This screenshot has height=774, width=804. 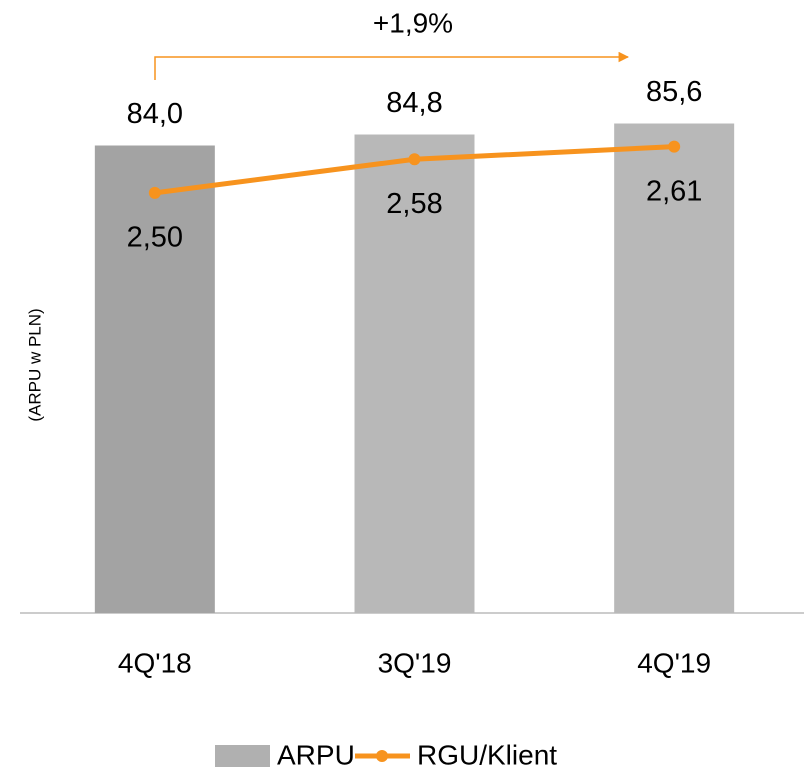 I want to click on legend-label: ARPU, so click(x=316, y=754).